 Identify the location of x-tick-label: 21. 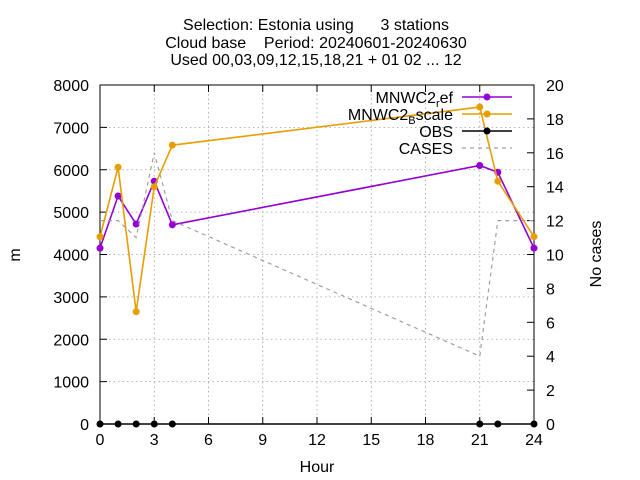
(480, 440).